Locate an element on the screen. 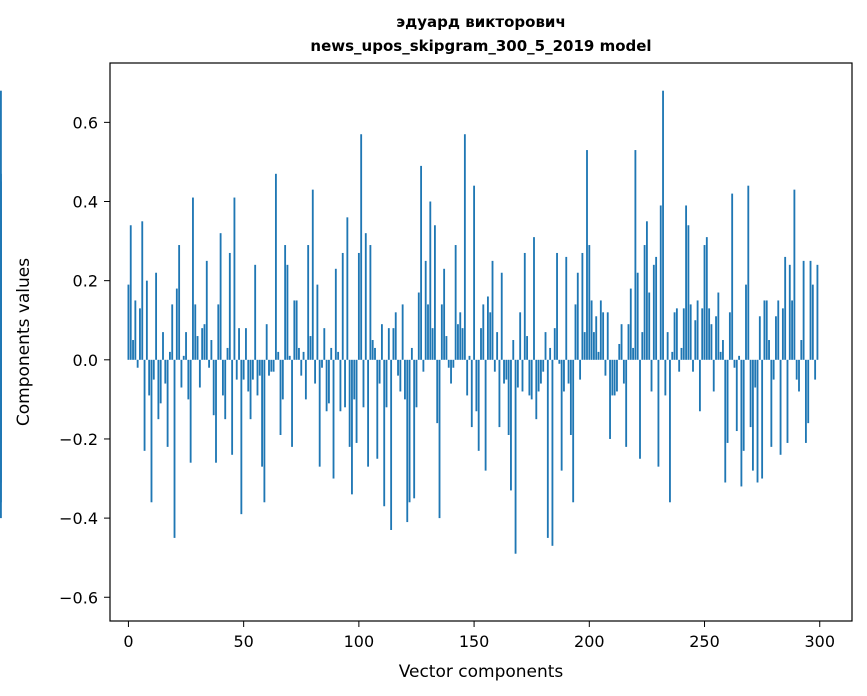 This screenshot has width=867, height=696. x-tick-label: 100 is located at coordinates (359, 641).